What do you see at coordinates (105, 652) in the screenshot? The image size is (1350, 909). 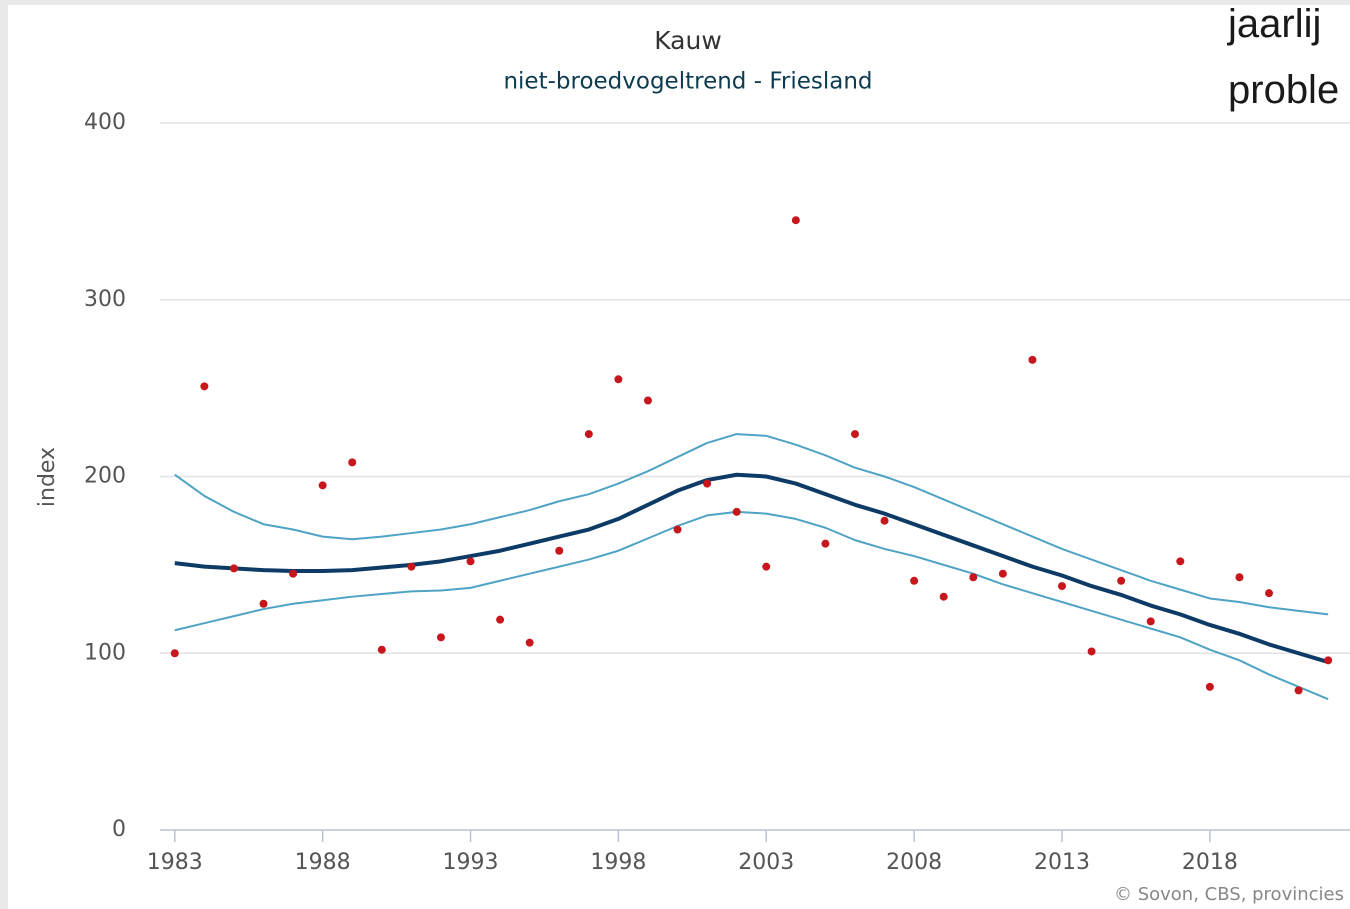 I see `y-tick-label: 100` at bounding box center [105, 652].